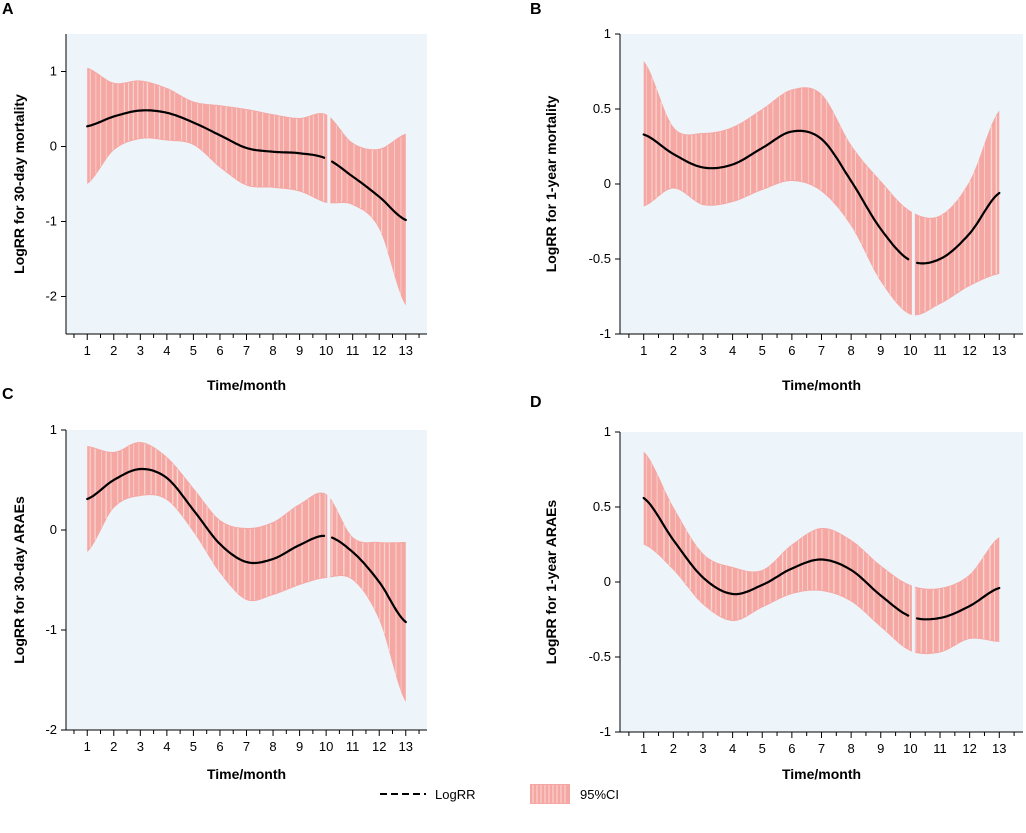 The image size is (1026, 833). Describe the element at coordinates (551, 183) in the screenshot. I see `y-axis-title: LogRR for 1-year mortality` at that location.